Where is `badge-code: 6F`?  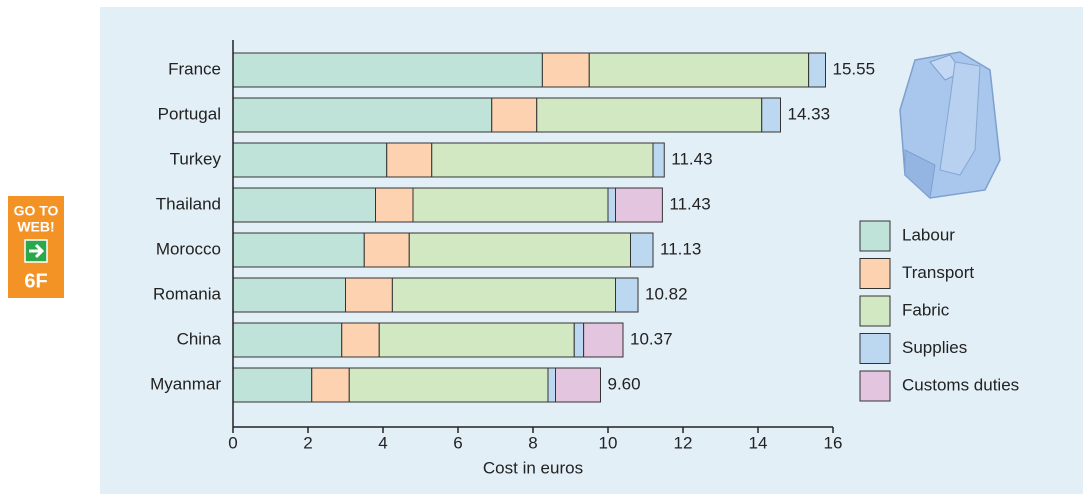
badge-code: 6F is located at coordinates (35, 281).